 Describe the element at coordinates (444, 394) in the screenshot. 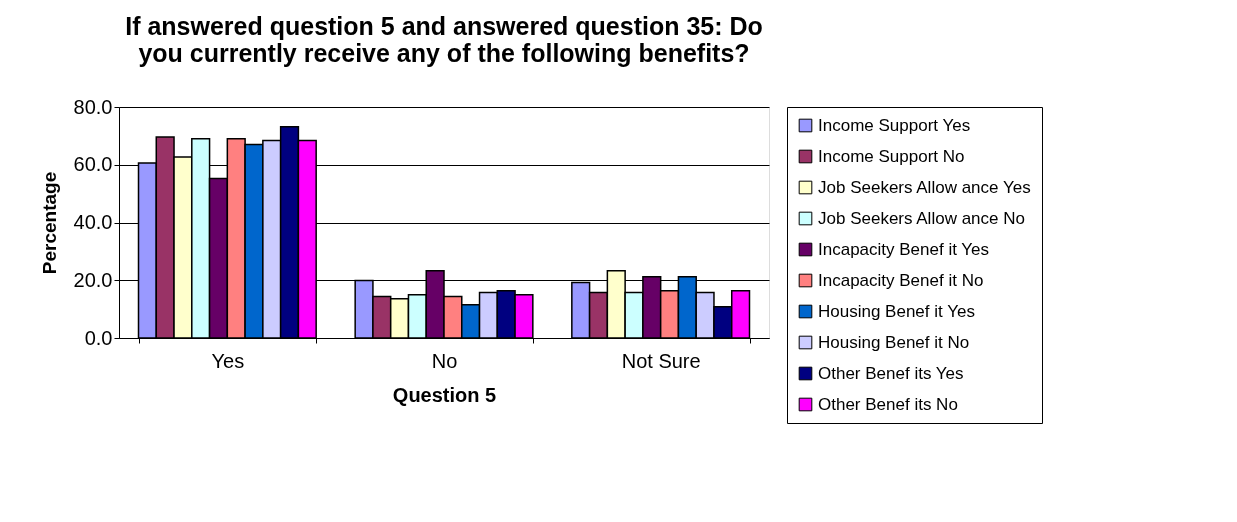

I see `x-axis-title: Question 5` at that location.